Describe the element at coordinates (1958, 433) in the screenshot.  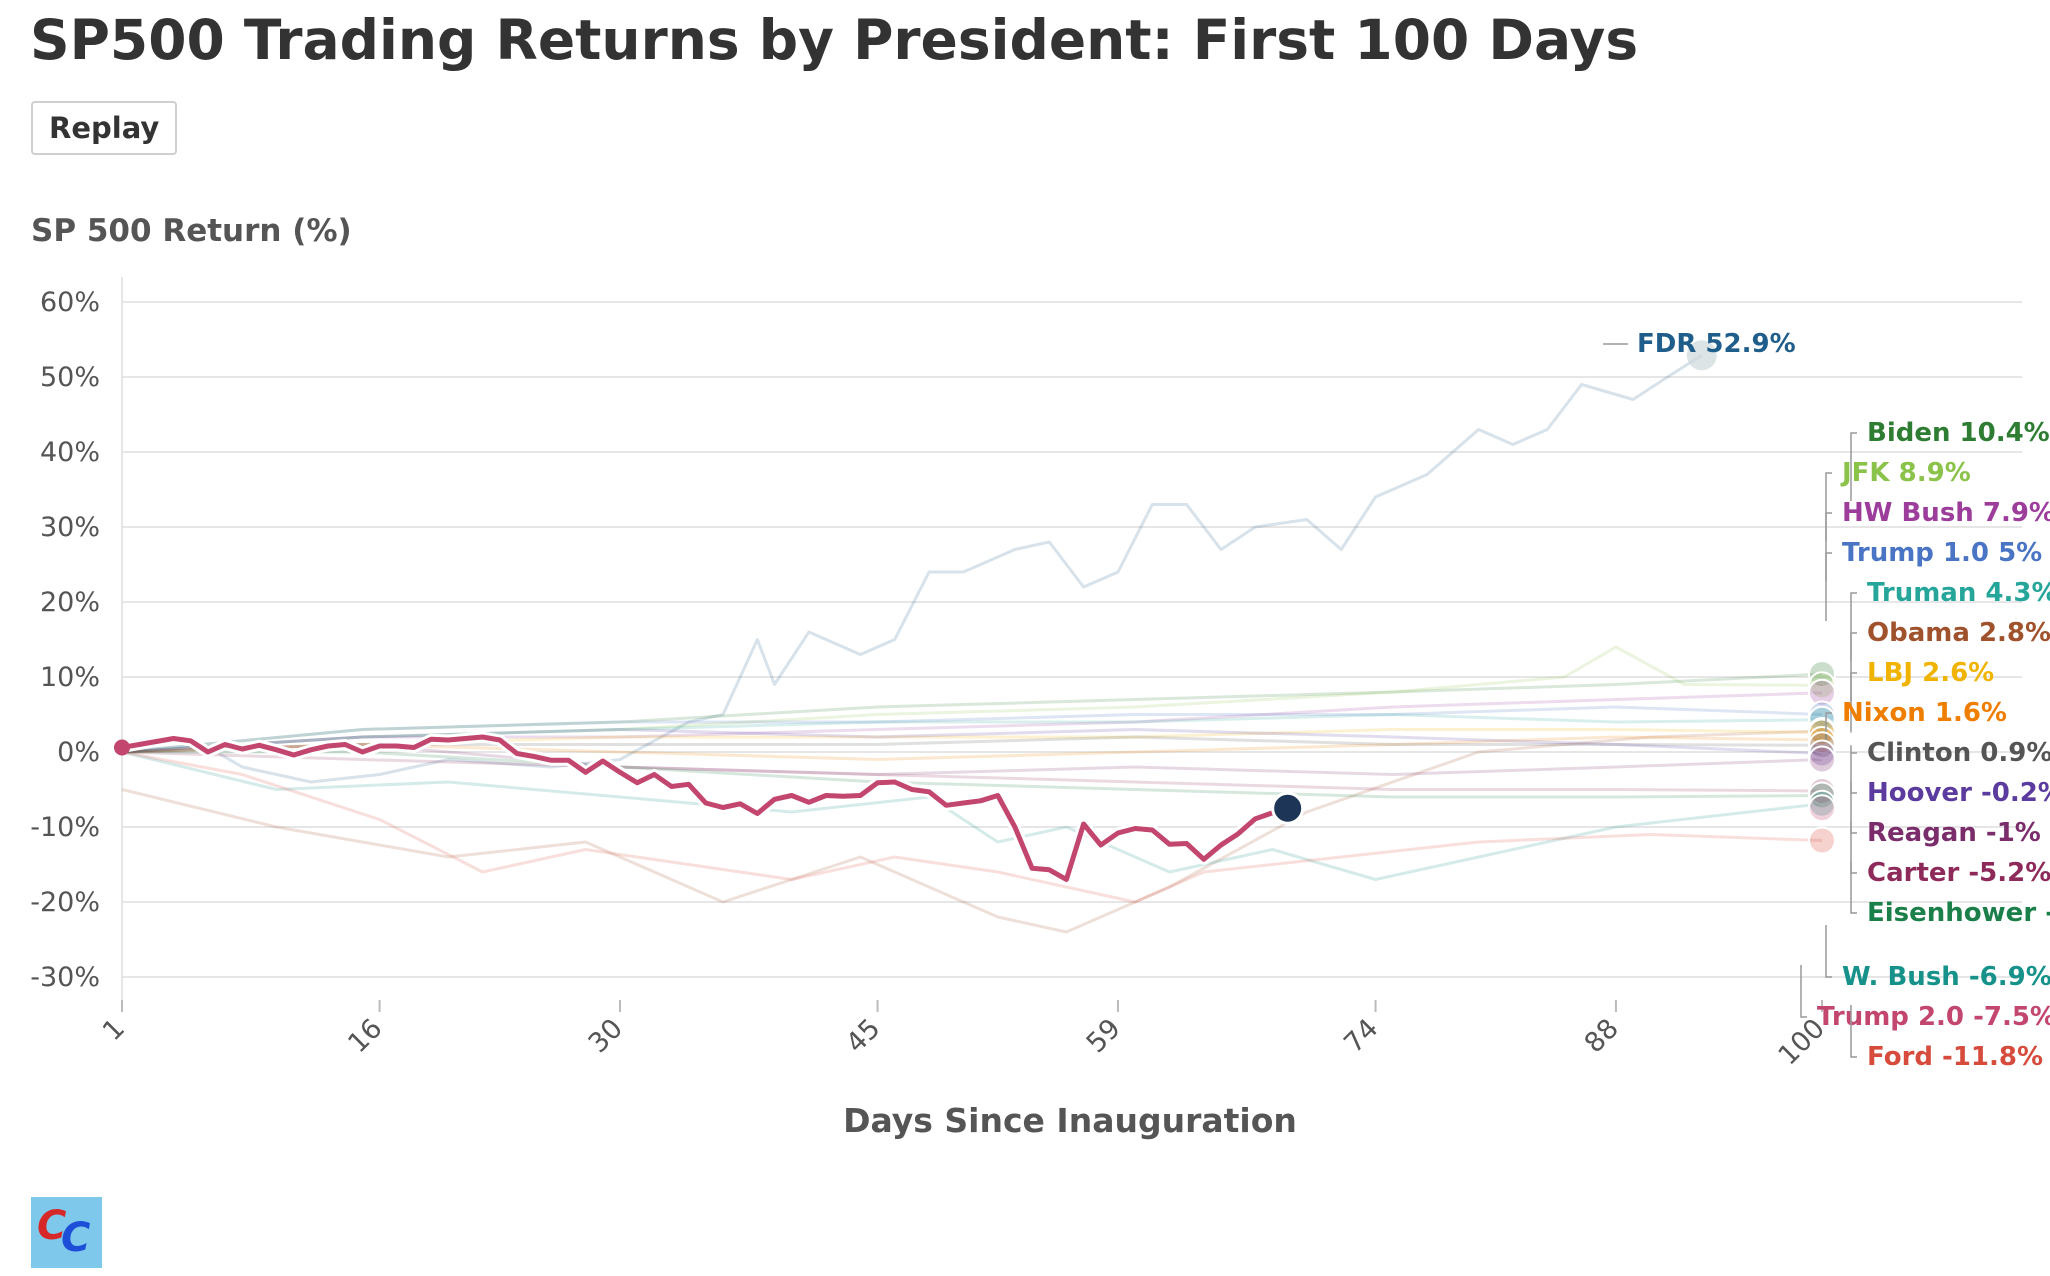
I see `end-label-biden: Biden 10.4%` at that location.